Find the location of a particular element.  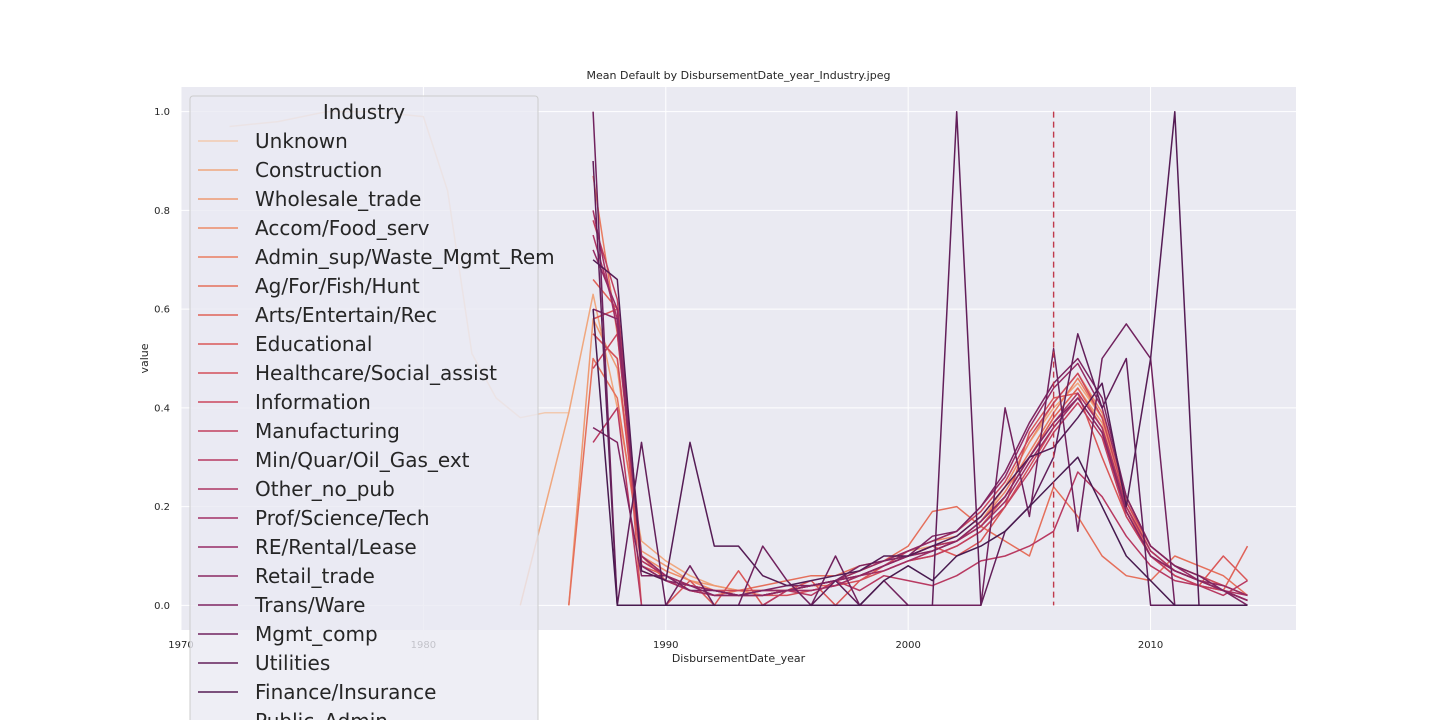

y-tick-label: 0.0 is located at coordinates (162, 606).